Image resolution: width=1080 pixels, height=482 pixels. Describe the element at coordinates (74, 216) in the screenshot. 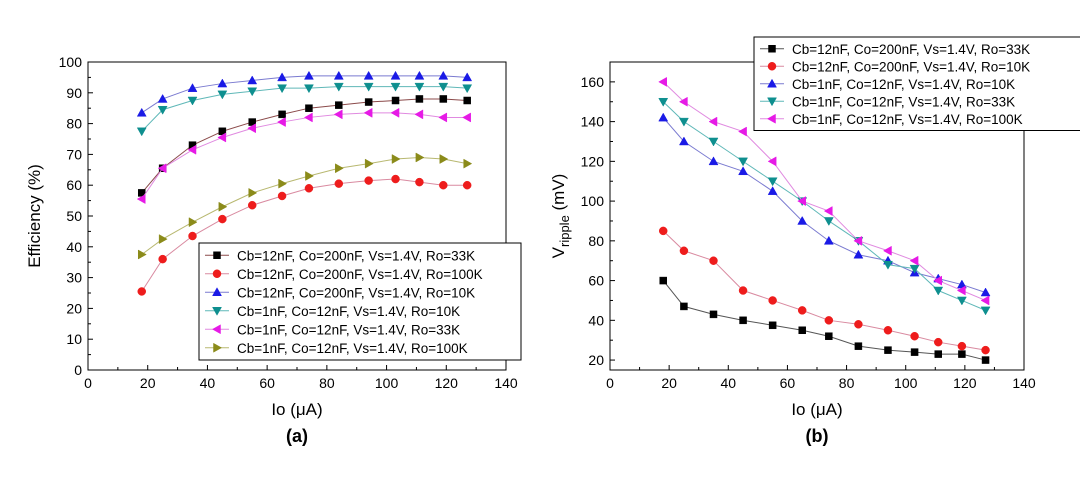

I see `y-tick-label: 50` at that location.